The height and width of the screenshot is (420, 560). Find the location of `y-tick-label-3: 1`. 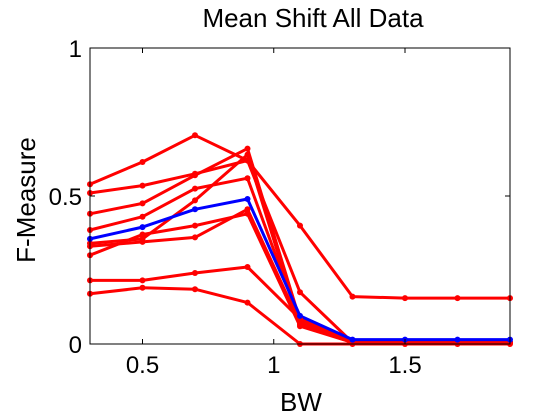

y-tick-label-3: 1 is located at coordinates (75, 49).